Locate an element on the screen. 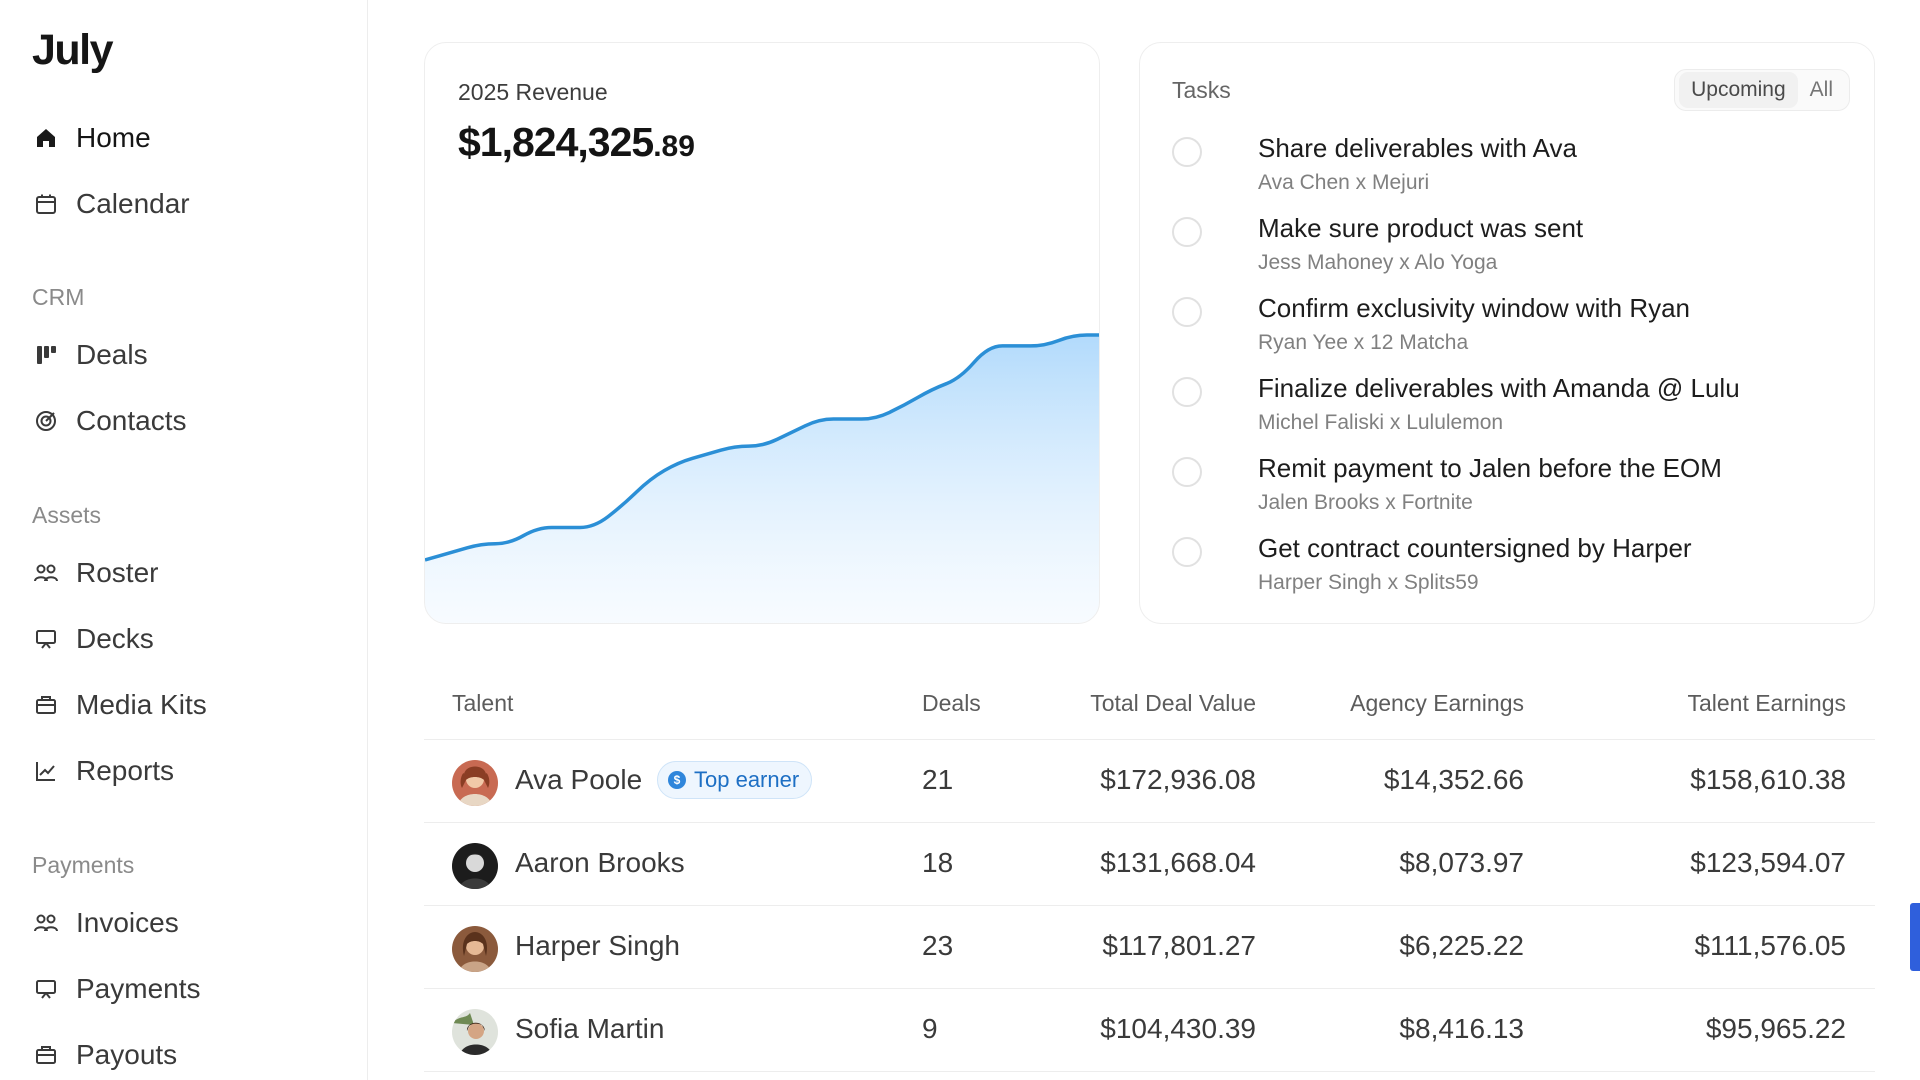 The width and height of the screenshot is (1920, 1080). task-subtitle: Harper Singh x Splits59 is located at coordinates (1368, 582).